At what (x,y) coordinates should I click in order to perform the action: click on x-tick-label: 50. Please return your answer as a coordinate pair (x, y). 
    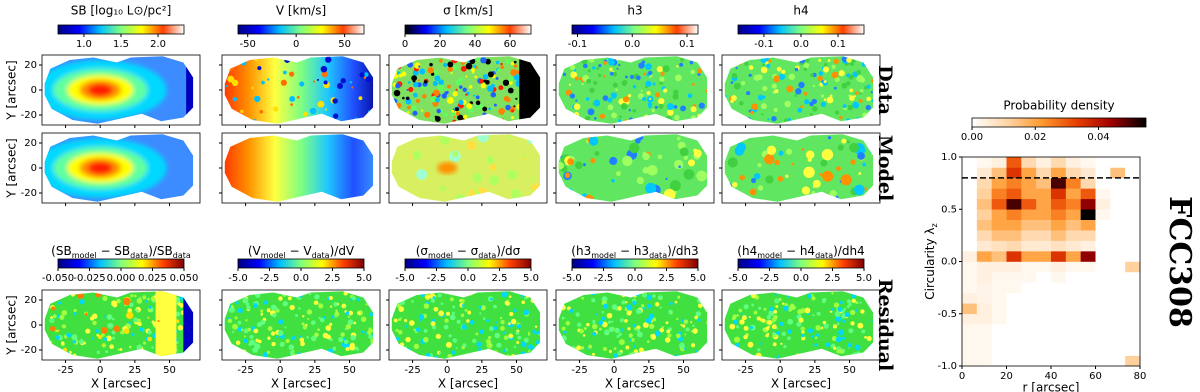
    Looking at the image, I should click on (349, 370).